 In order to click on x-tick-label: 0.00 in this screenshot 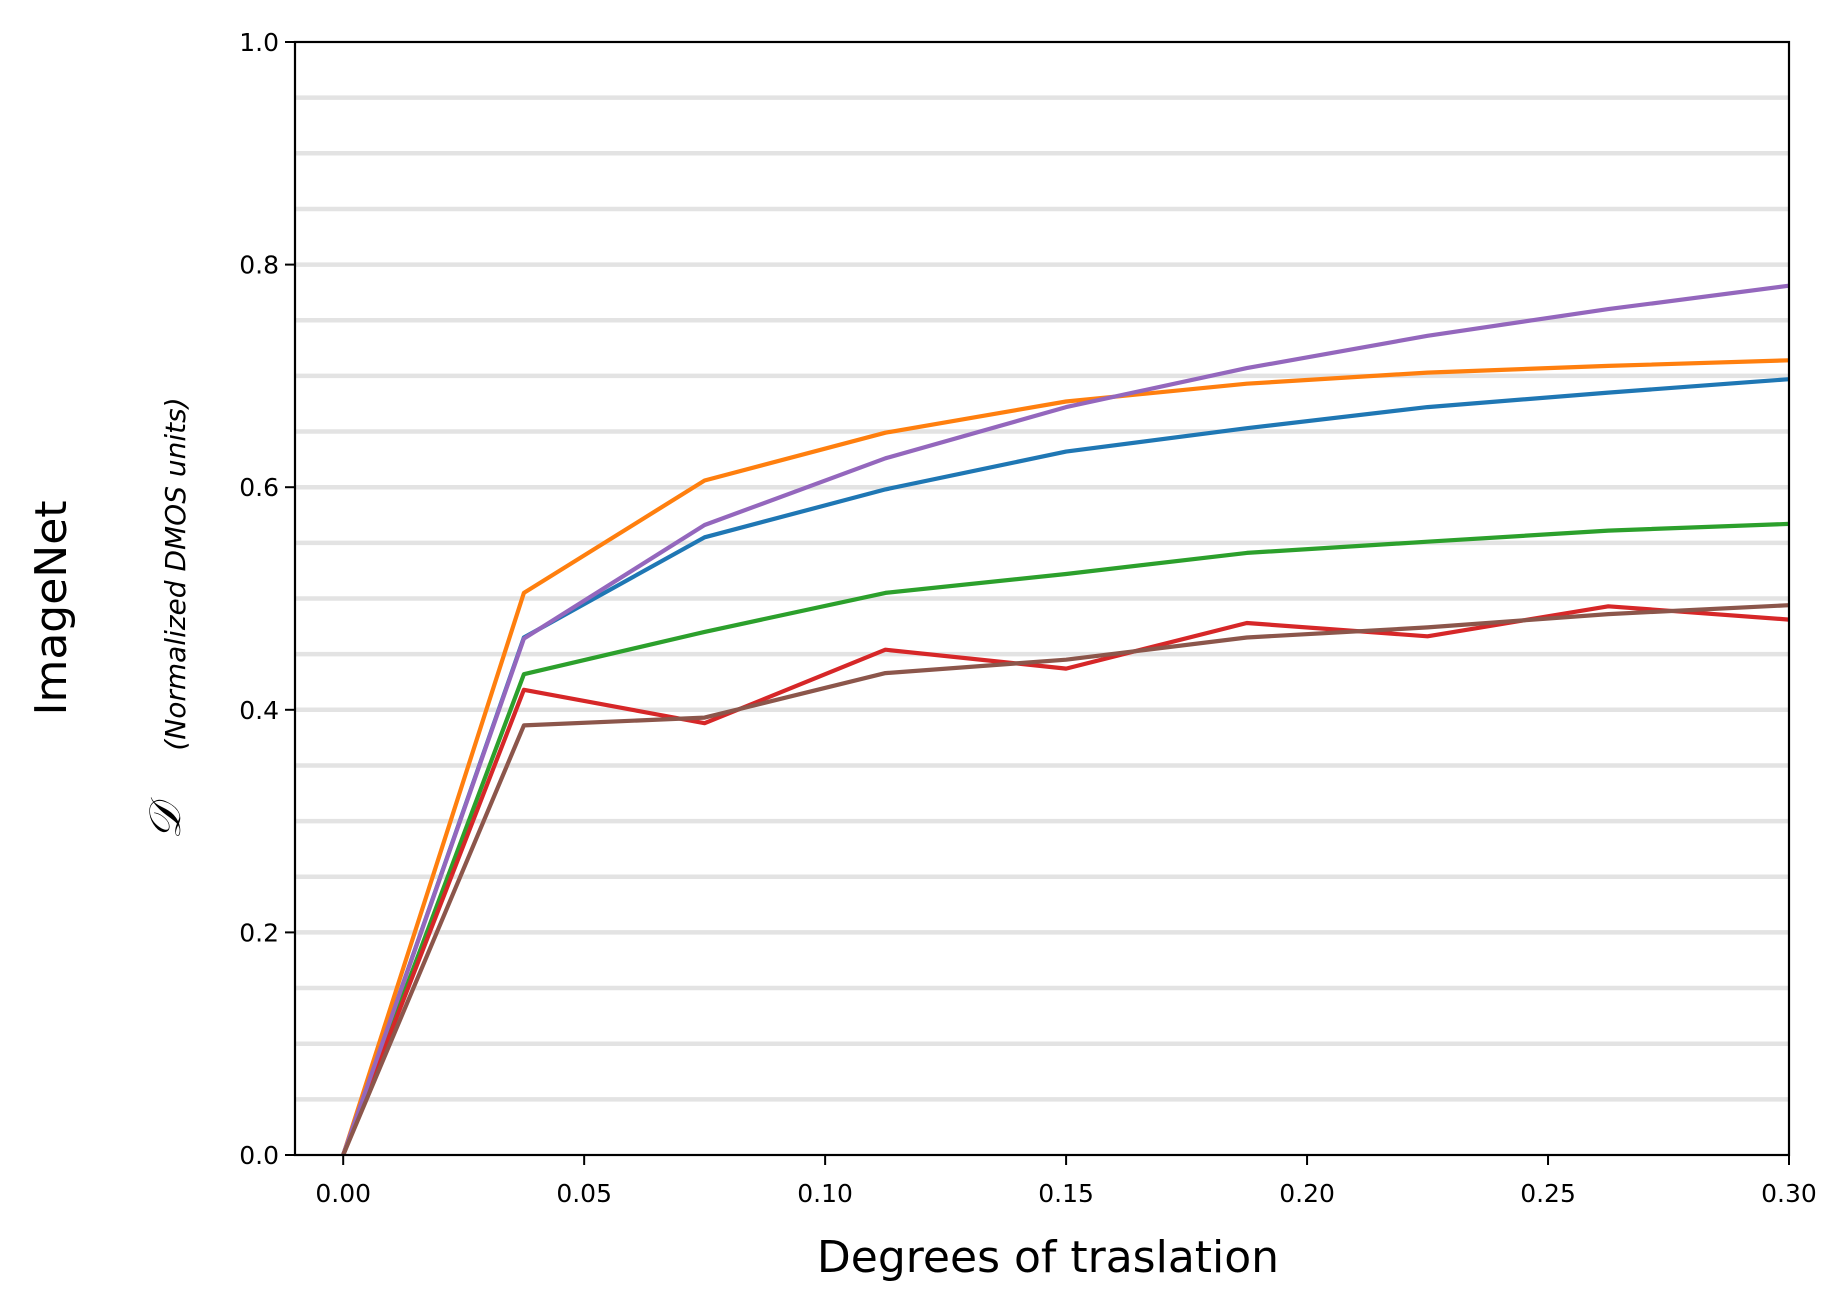, I will do `click(343, 1193)`.